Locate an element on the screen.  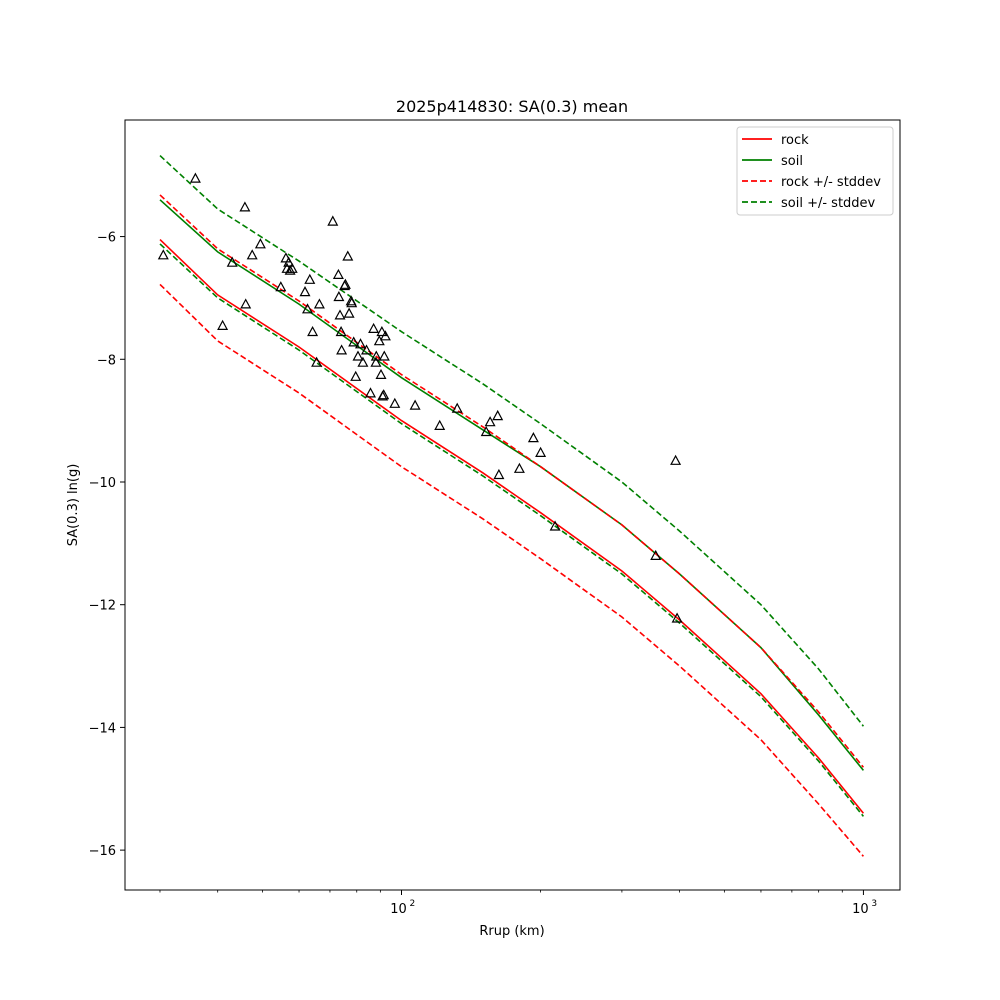
legend-label: rock +/- stddev is located at coordinates (831, 182).